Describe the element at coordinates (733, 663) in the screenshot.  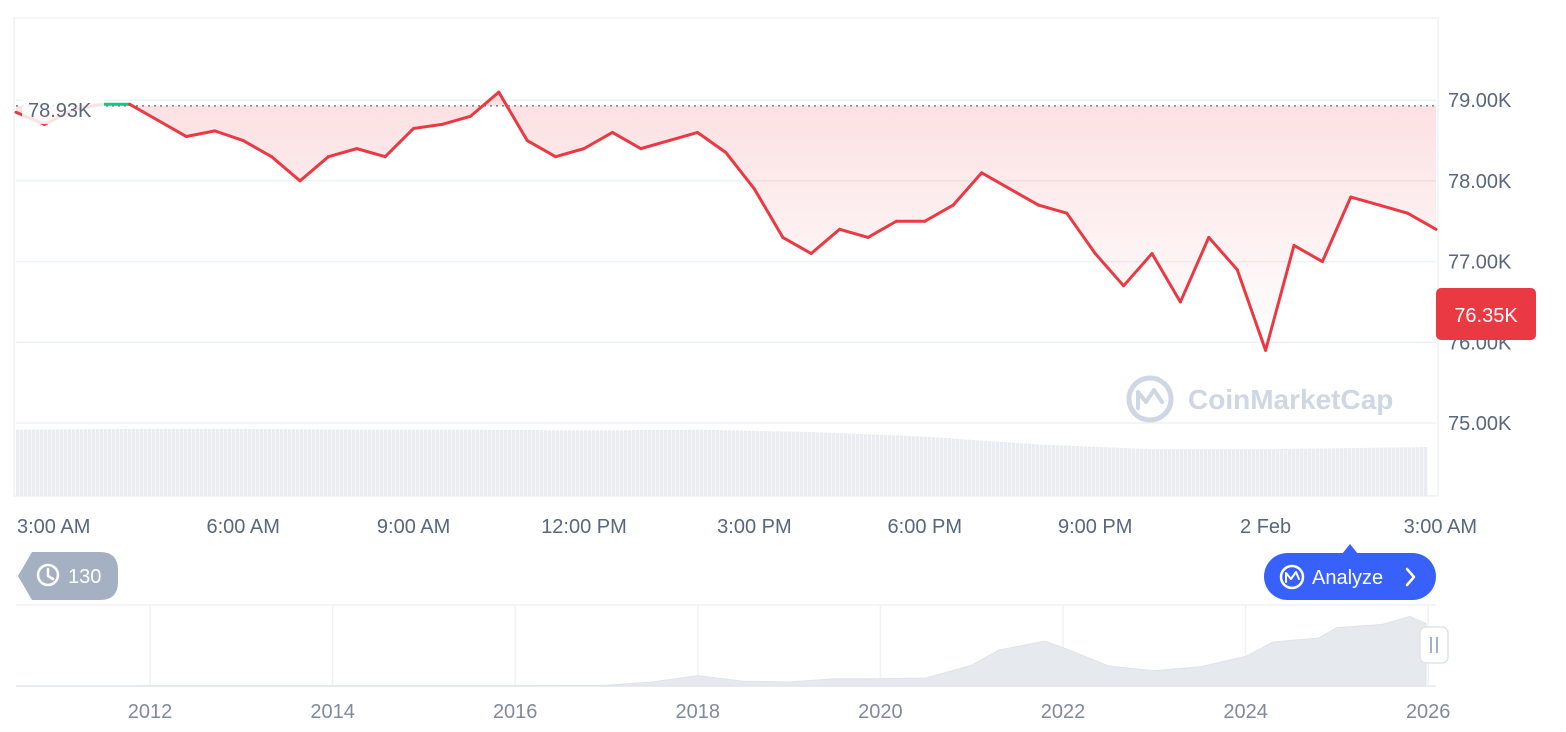
I see `overview-navigator: 2012 2014 2016 2018 2020 2022 2024 2026` at that location.